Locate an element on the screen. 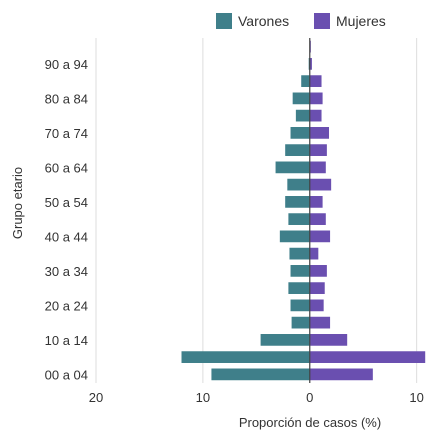 The height and width of the screenshot is (433, 426). y-tick-label: 20 a 24 is located at coordinates (66, 305).